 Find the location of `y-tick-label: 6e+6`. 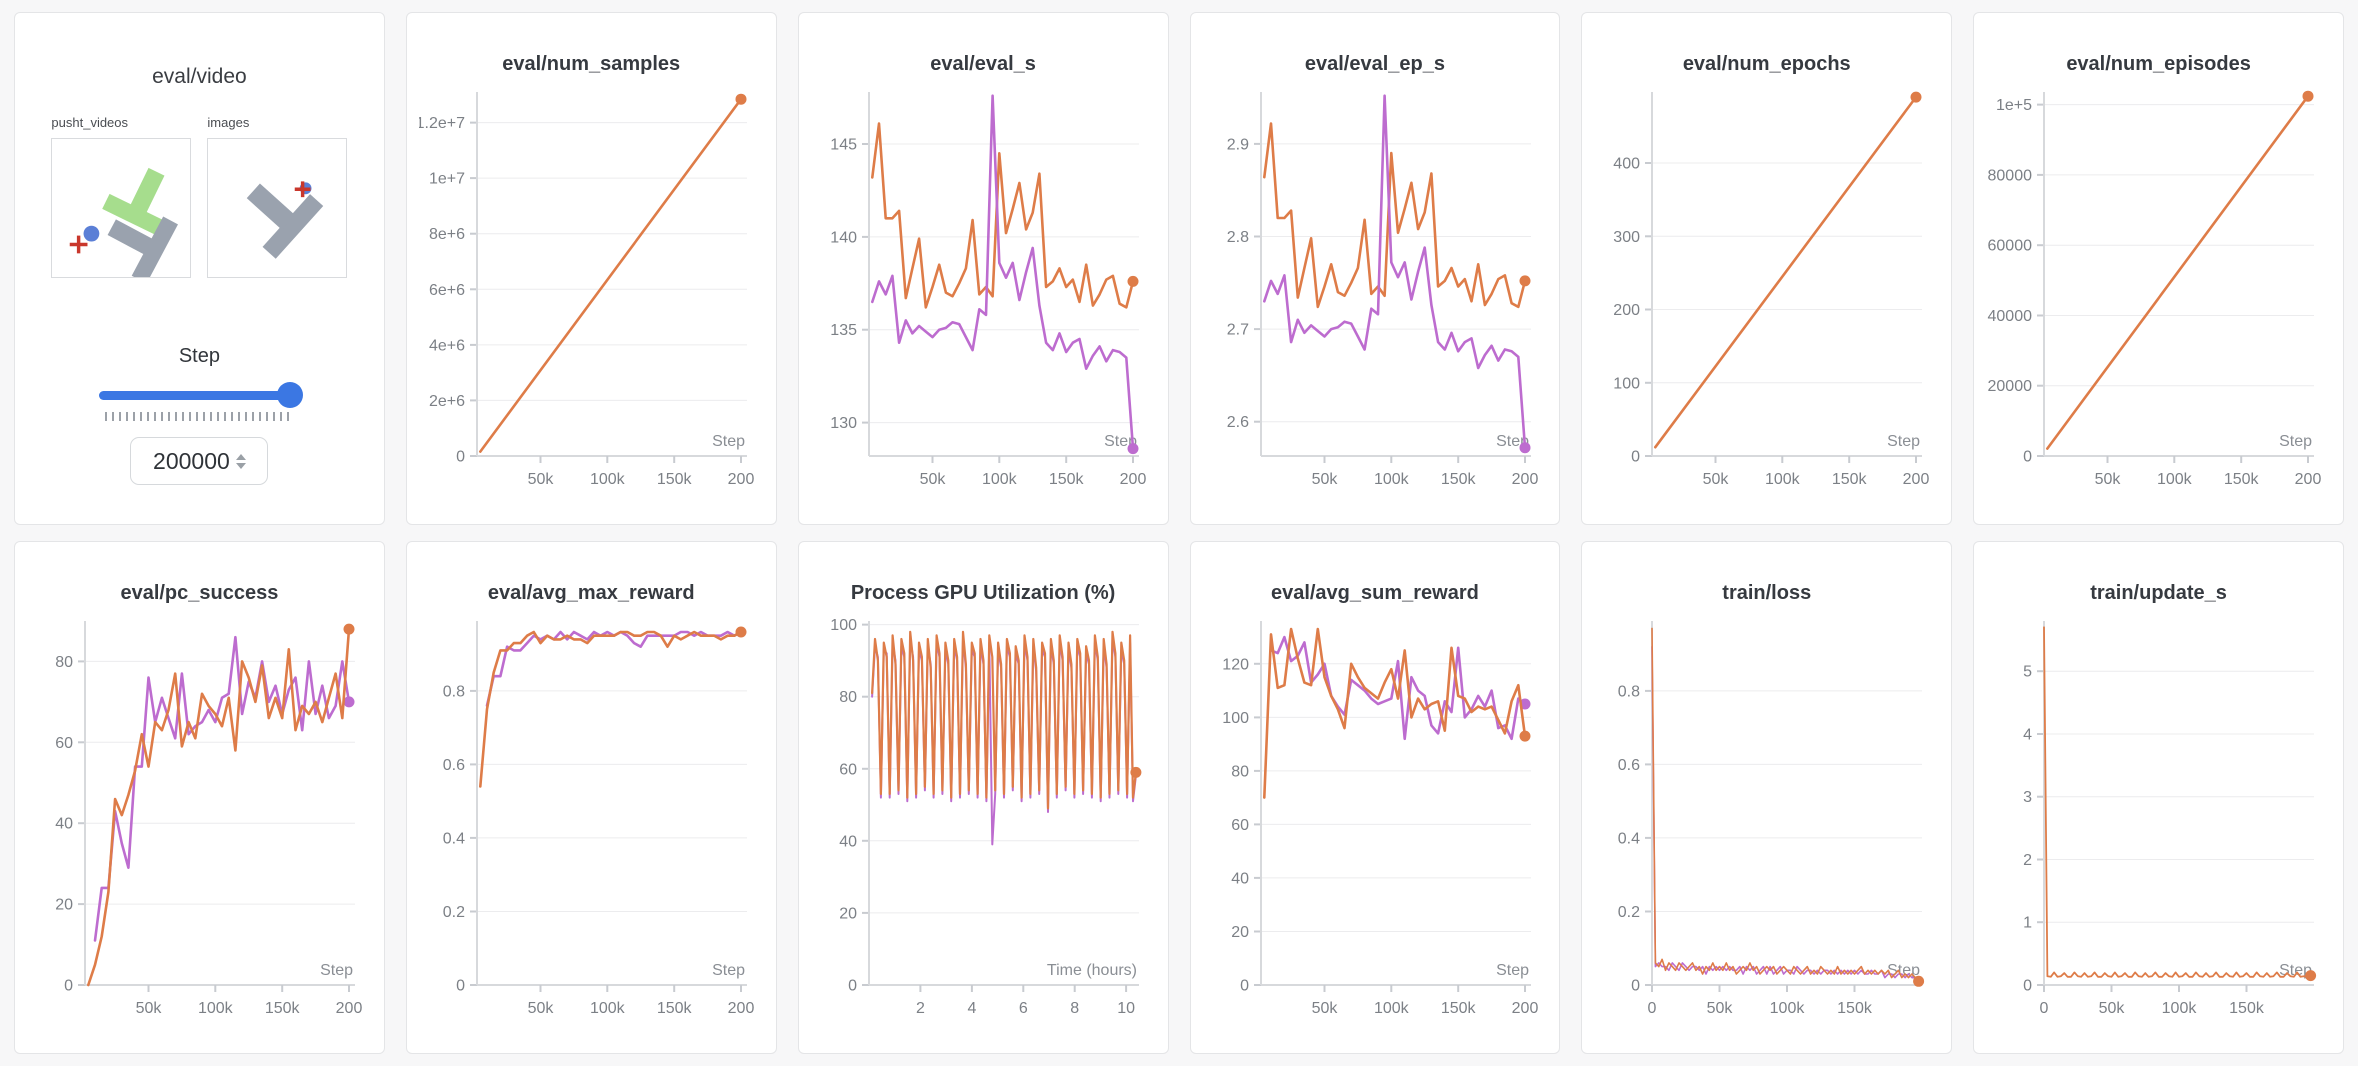

y-tick-label: 6e+6 is located at coordinates (447, 290).